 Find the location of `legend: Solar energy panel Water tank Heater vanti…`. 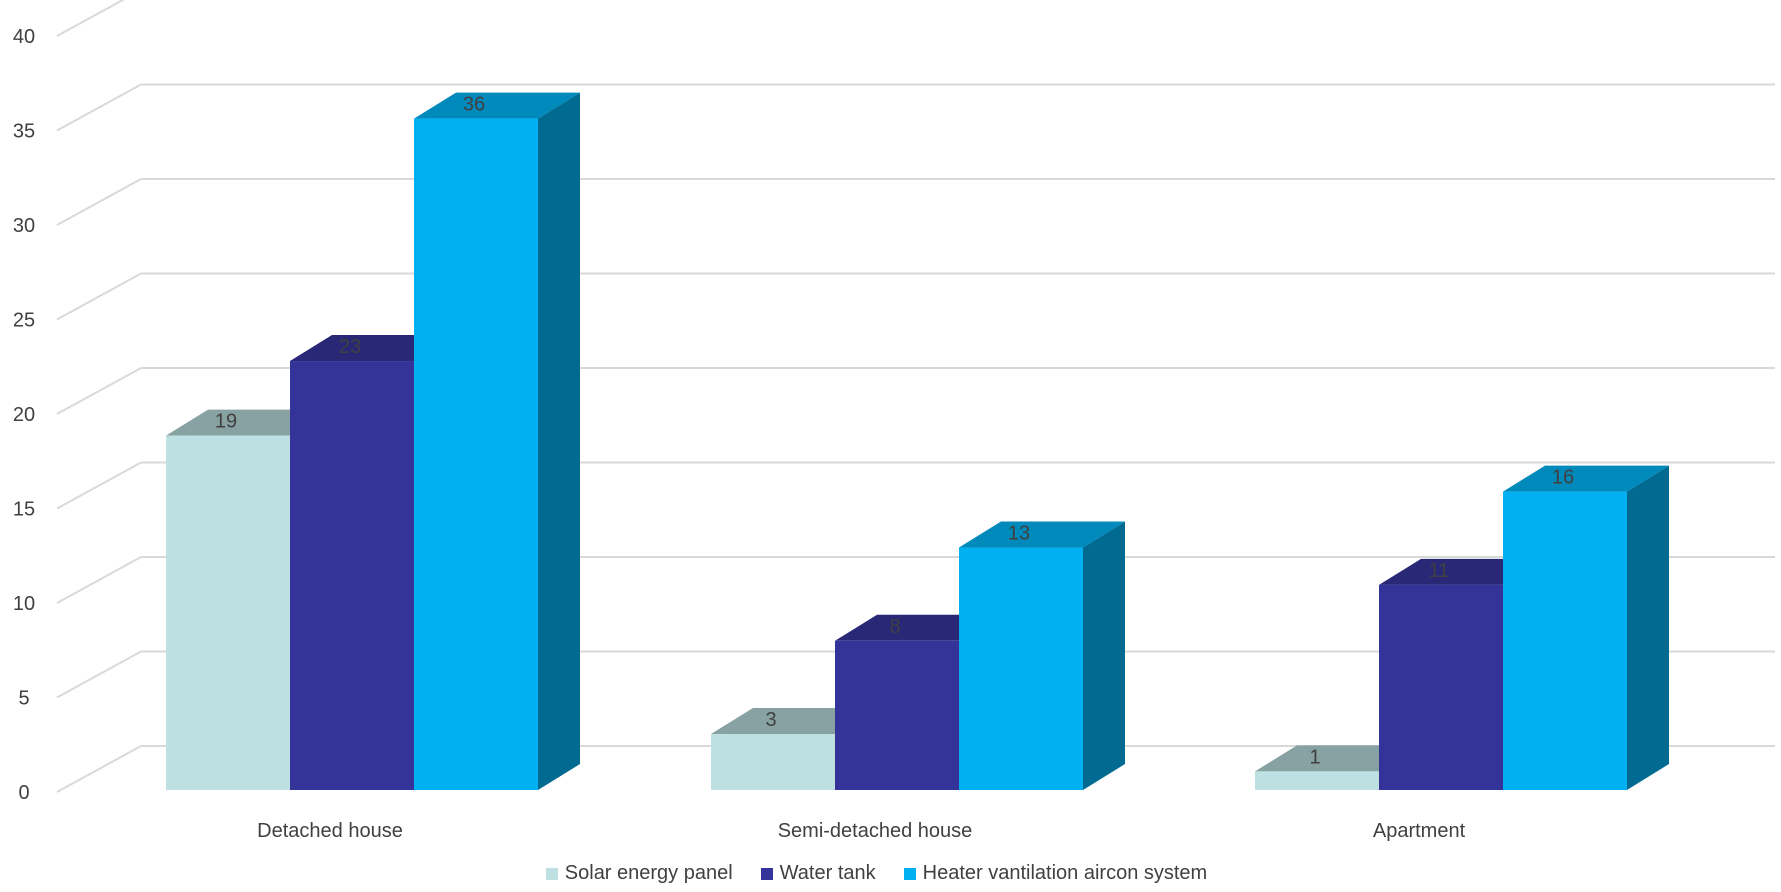

legend: Solar energy panel Water tank Heater vanti… is located at coordinates (890, 873).